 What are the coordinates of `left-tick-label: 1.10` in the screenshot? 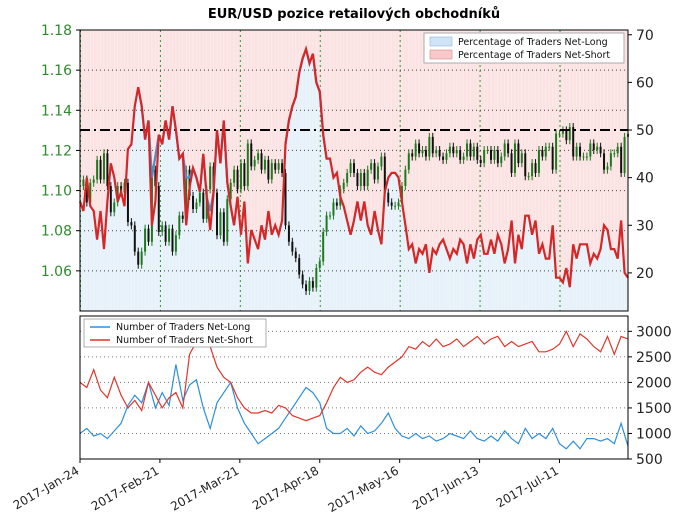 It's located at (56, 192).